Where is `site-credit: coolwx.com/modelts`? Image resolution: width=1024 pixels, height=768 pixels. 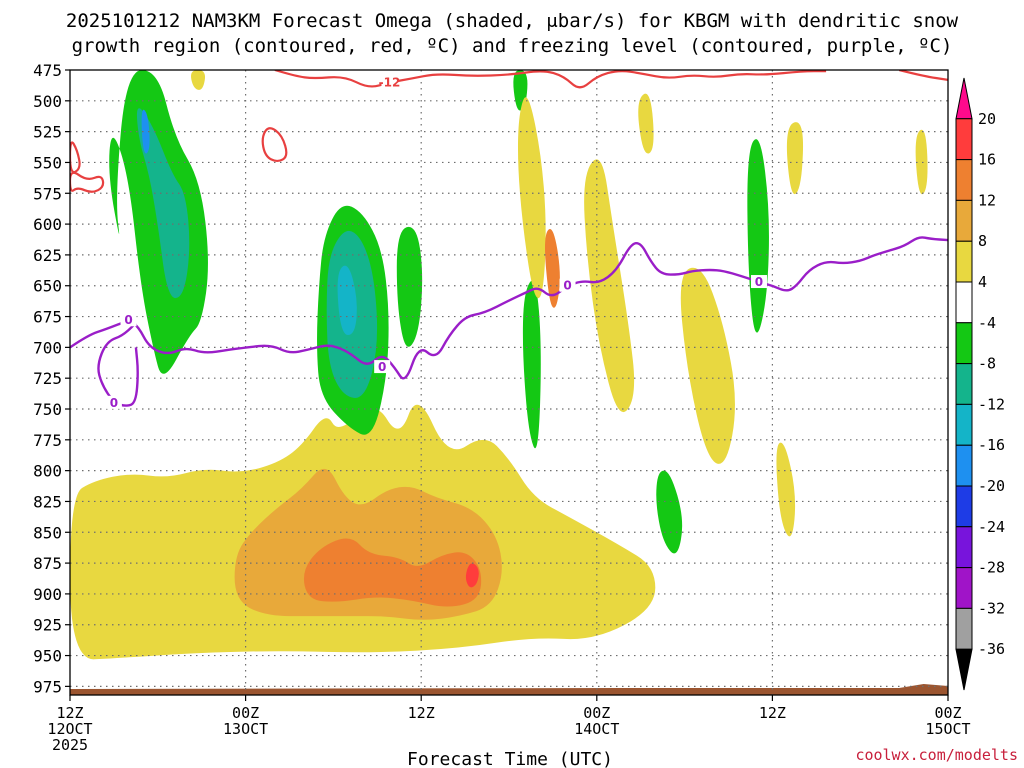 site-credit: coolwx.com/modelts is located at coordinates (936, 755).